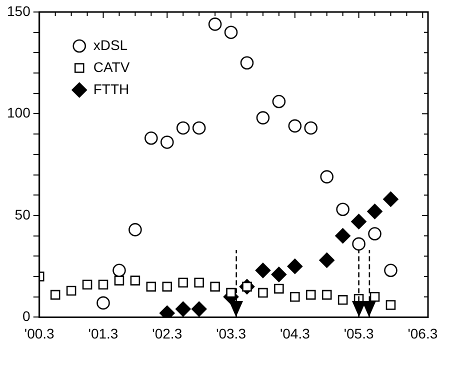  I want to click on x-tick-label: '06.3, so click(423, 333).